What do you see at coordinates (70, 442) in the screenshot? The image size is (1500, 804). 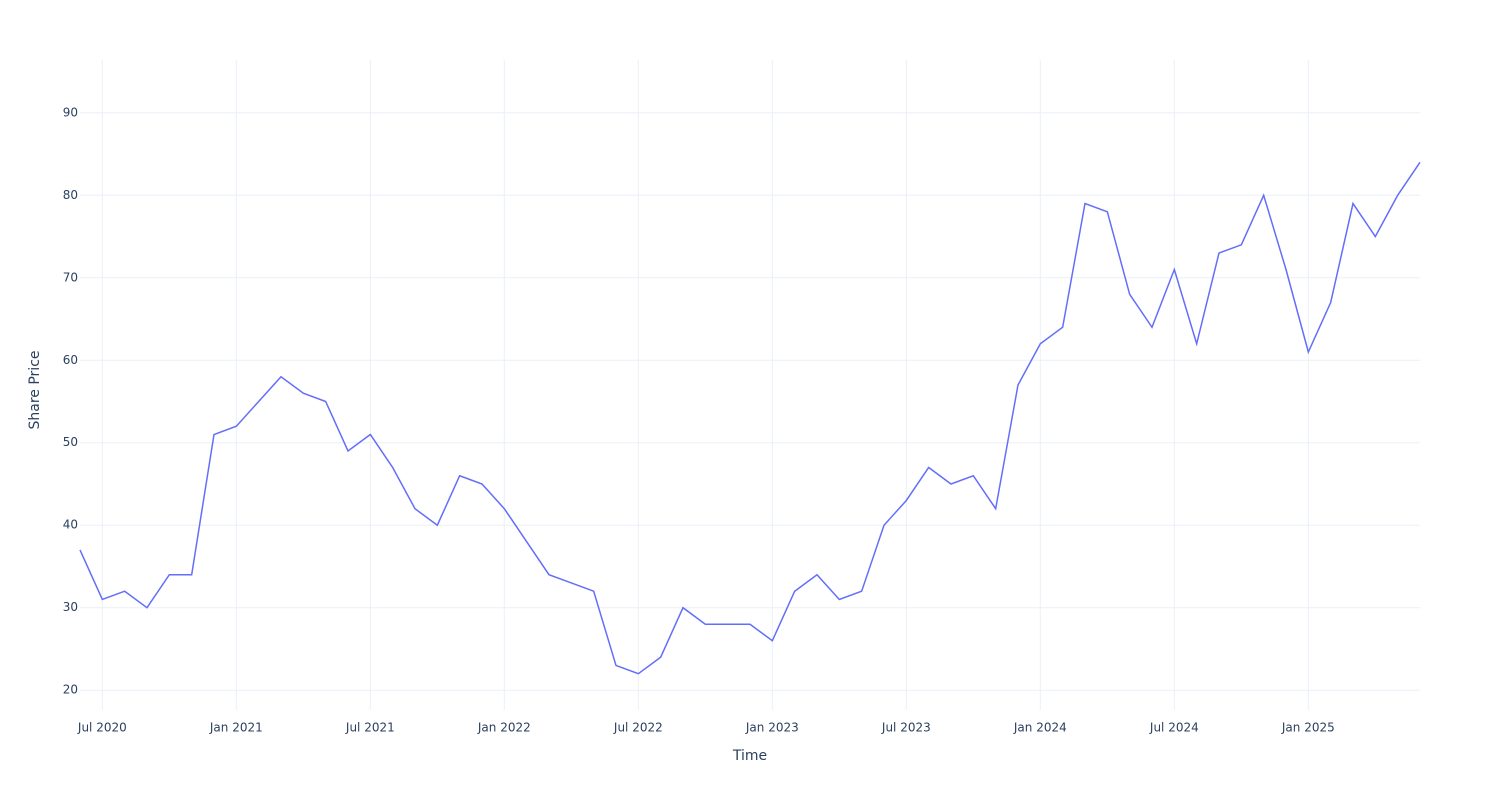 I see `y-tick-label: 50` at bounding box center [70, 442].